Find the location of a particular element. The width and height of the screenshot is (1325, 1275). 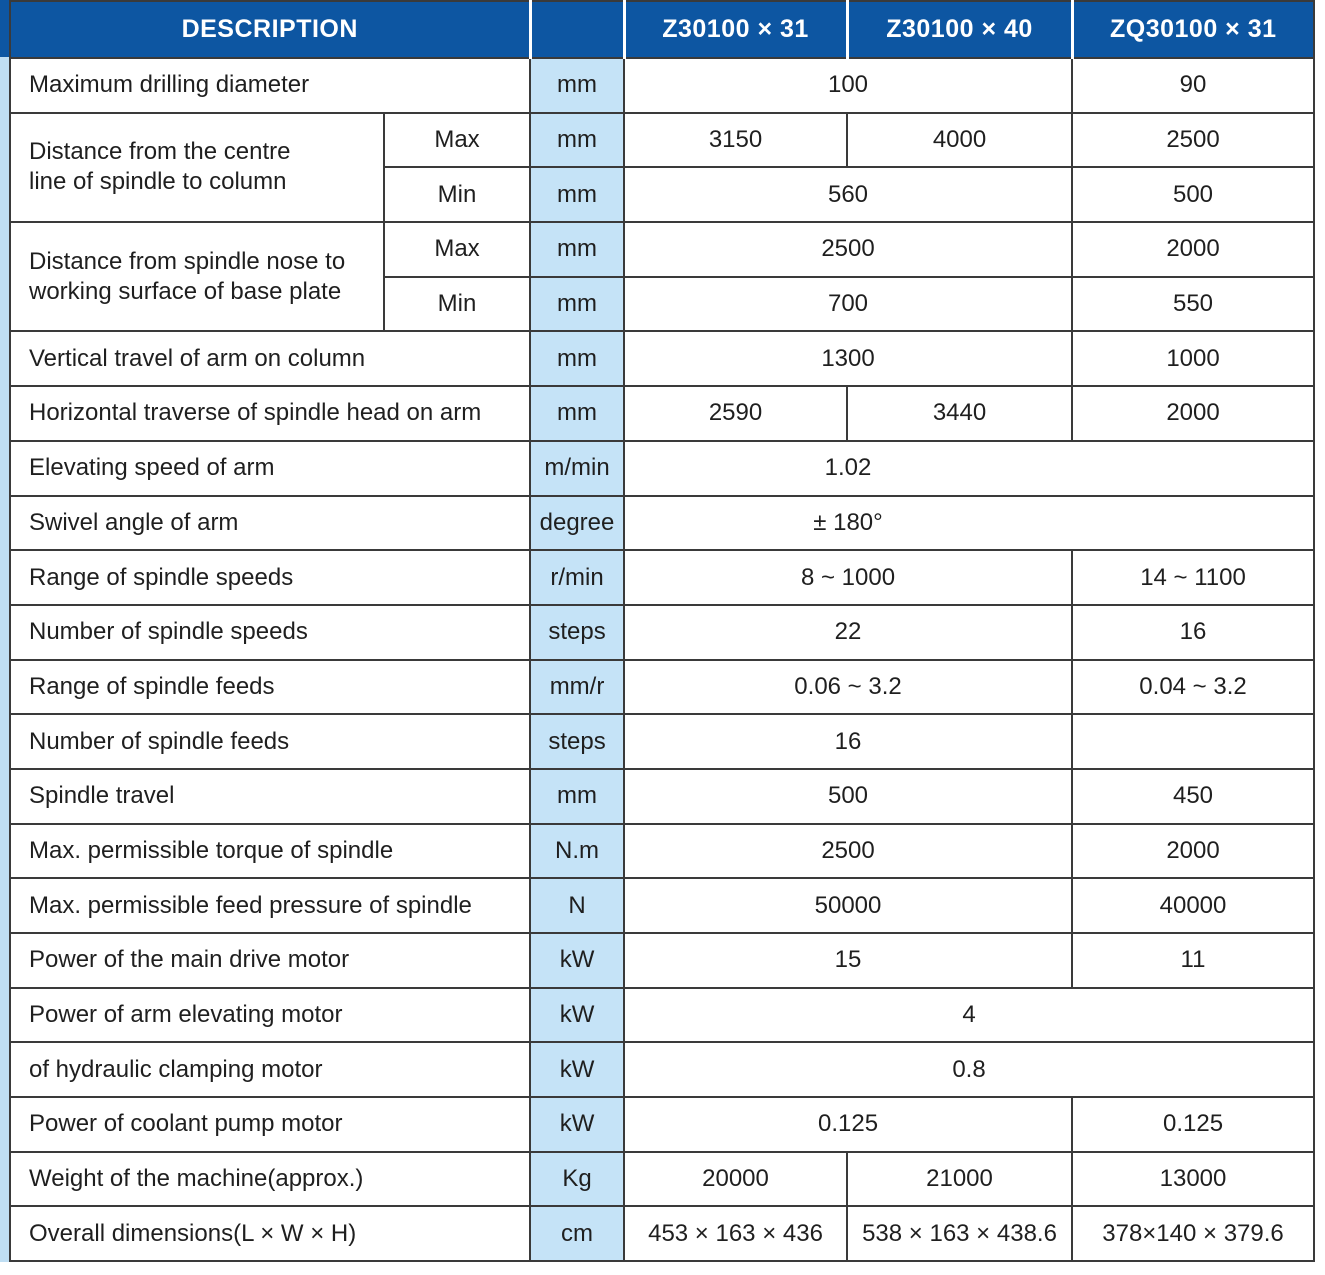

row-value: 450 is located at coordinates (1193, 796).